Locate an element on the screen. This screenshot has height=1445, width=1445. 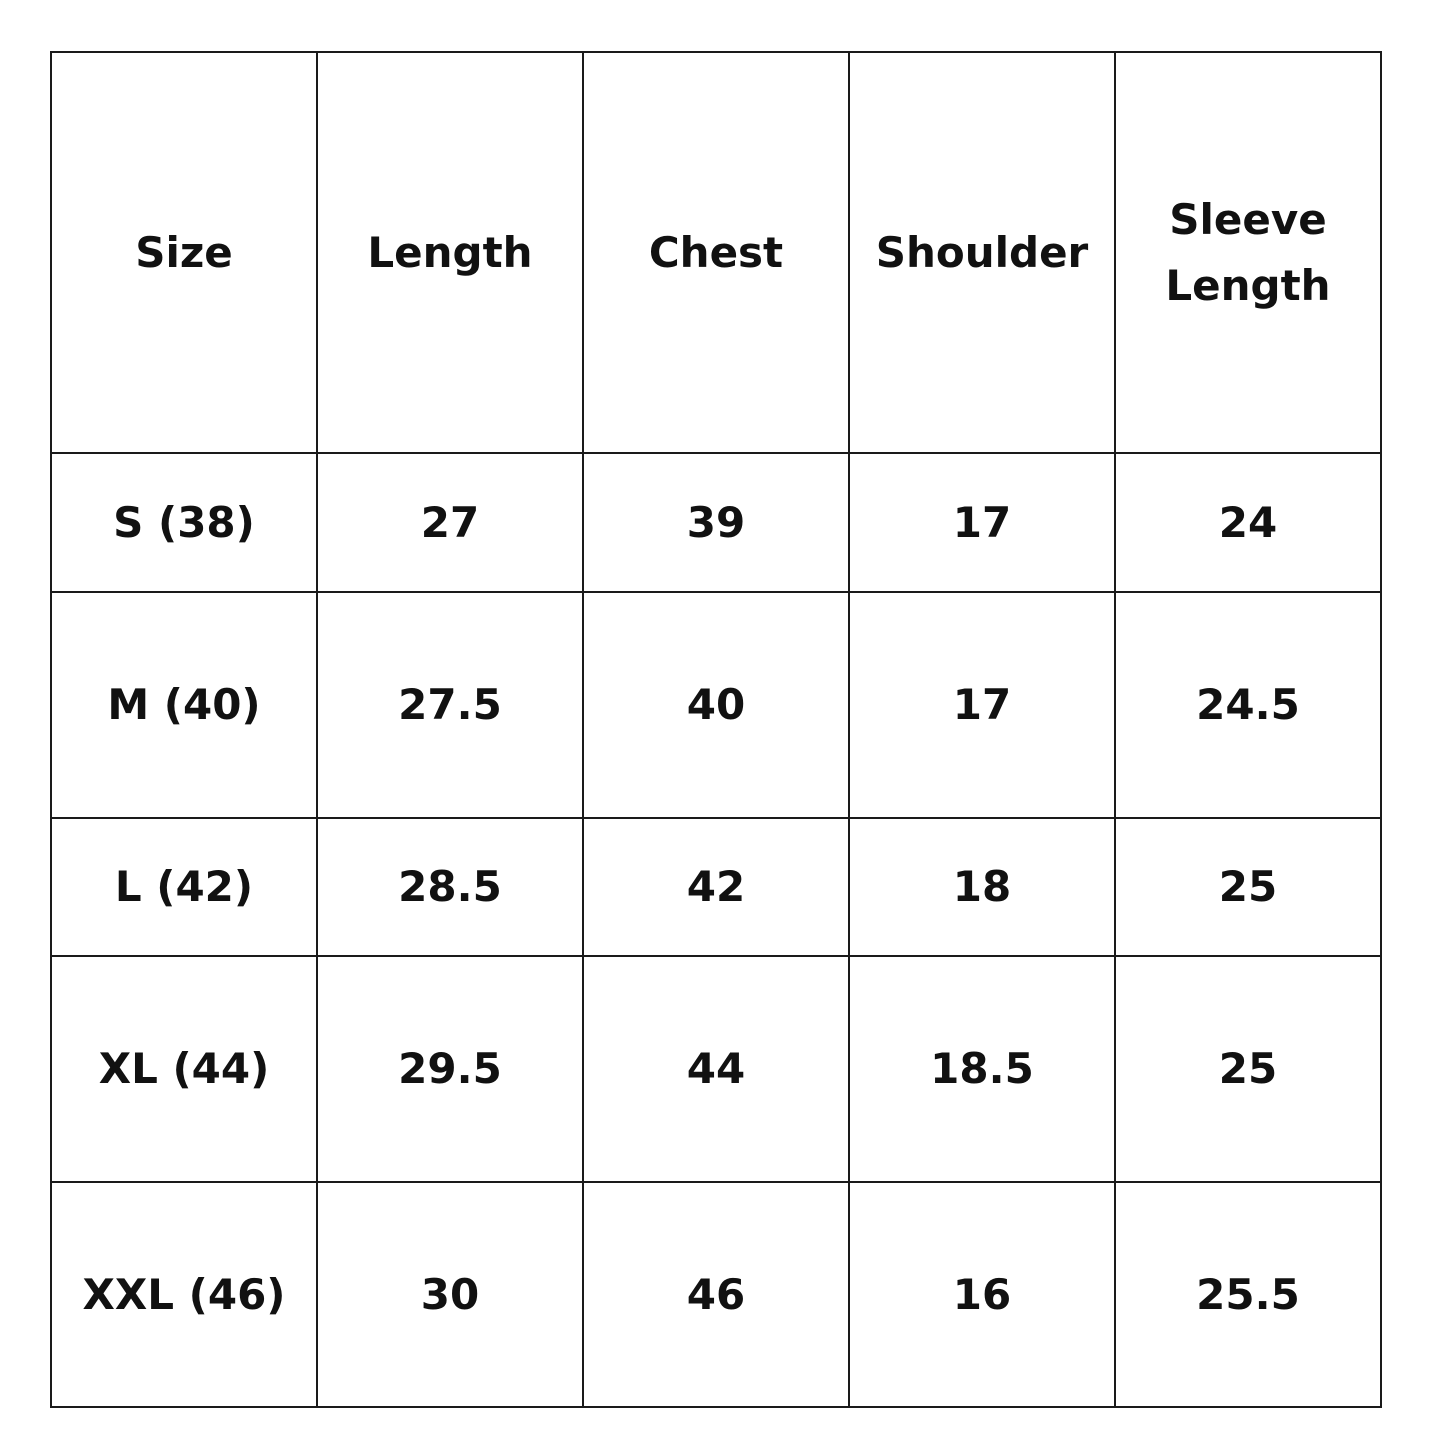
cell: 29.5 is located at coordinates (450, 1069).